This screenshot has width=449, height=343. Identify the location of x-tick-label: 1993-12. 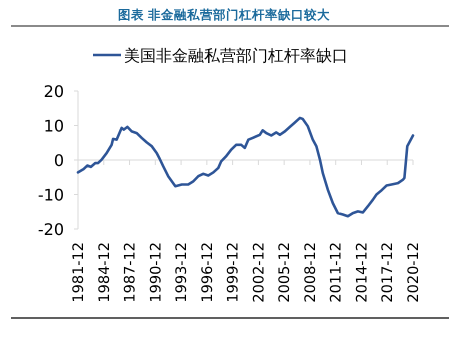
(182, 272).